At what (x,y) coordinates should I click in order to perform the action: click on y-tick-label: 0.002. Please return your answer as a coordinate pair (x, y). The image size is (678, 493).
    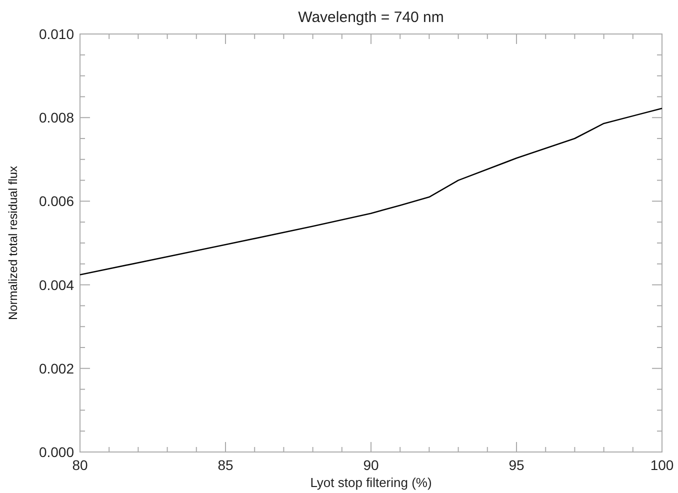
    Looking at the image, I should click on (56, 368).